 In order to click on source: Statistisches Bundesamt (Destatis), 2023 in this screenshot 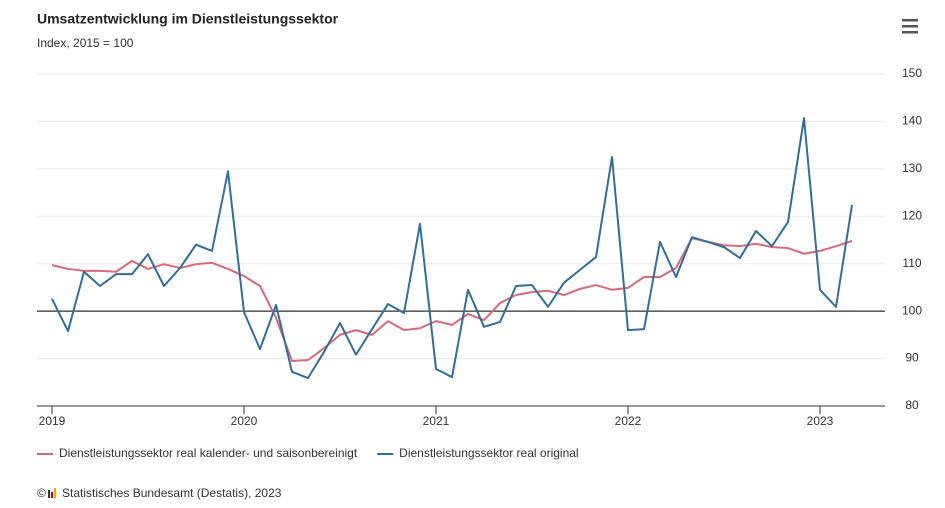, I will do `click(172, 493)`.